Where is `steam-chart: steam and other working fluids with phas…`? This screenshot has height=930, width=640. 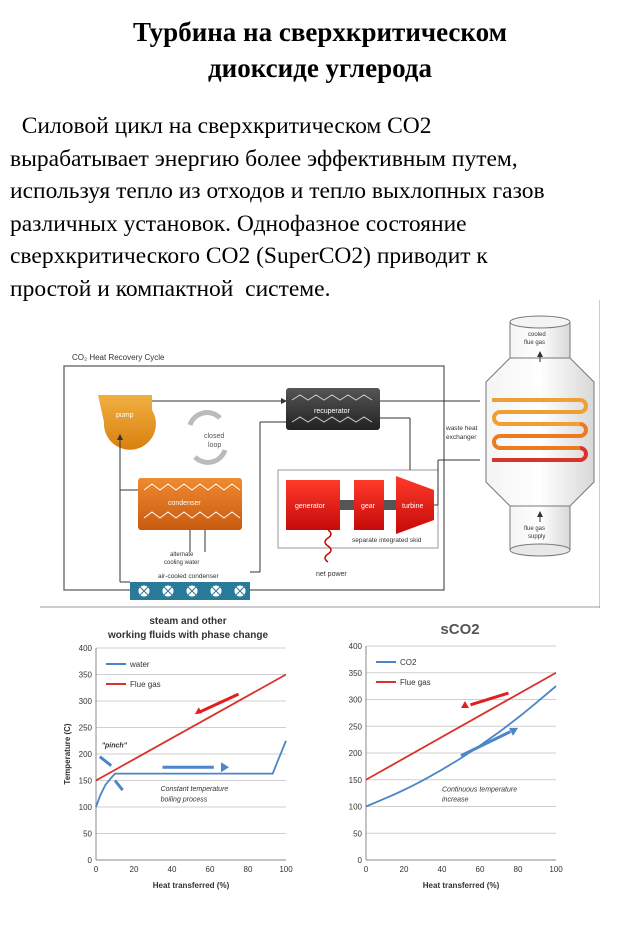 steam-chart: steam and other working fluids with phas… is located at coordinates (178, 753).